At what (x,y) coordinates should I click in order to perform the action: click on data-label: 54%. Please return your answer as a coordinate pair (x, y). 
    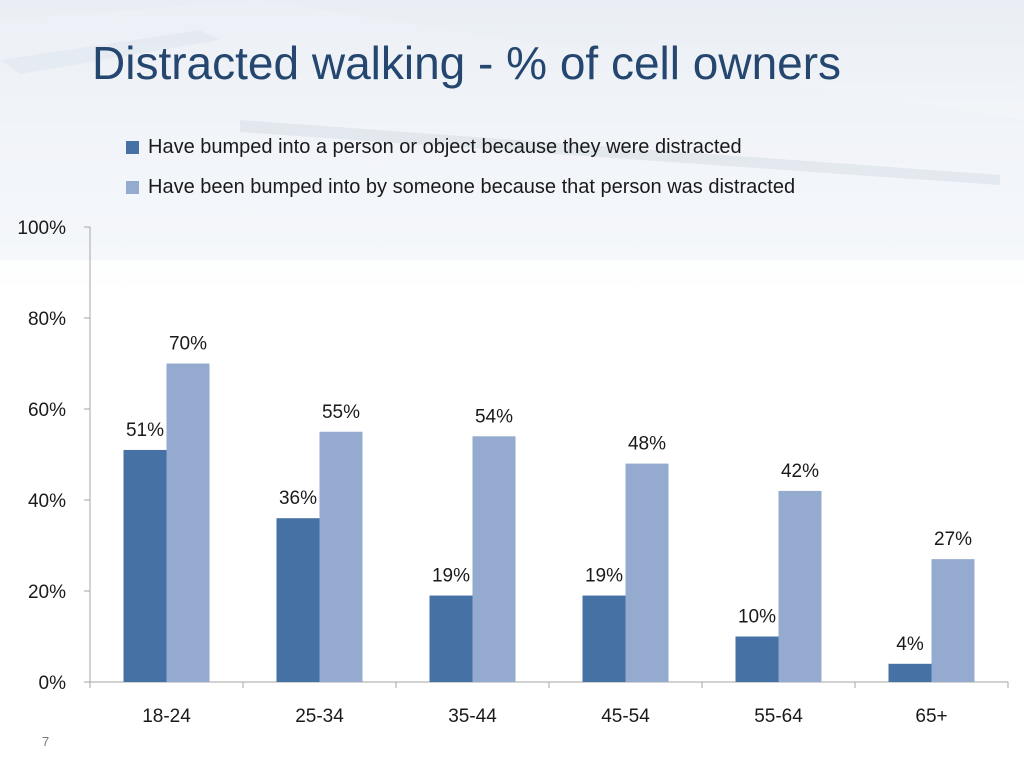
    Looking at the image, I should click on (494, 416).